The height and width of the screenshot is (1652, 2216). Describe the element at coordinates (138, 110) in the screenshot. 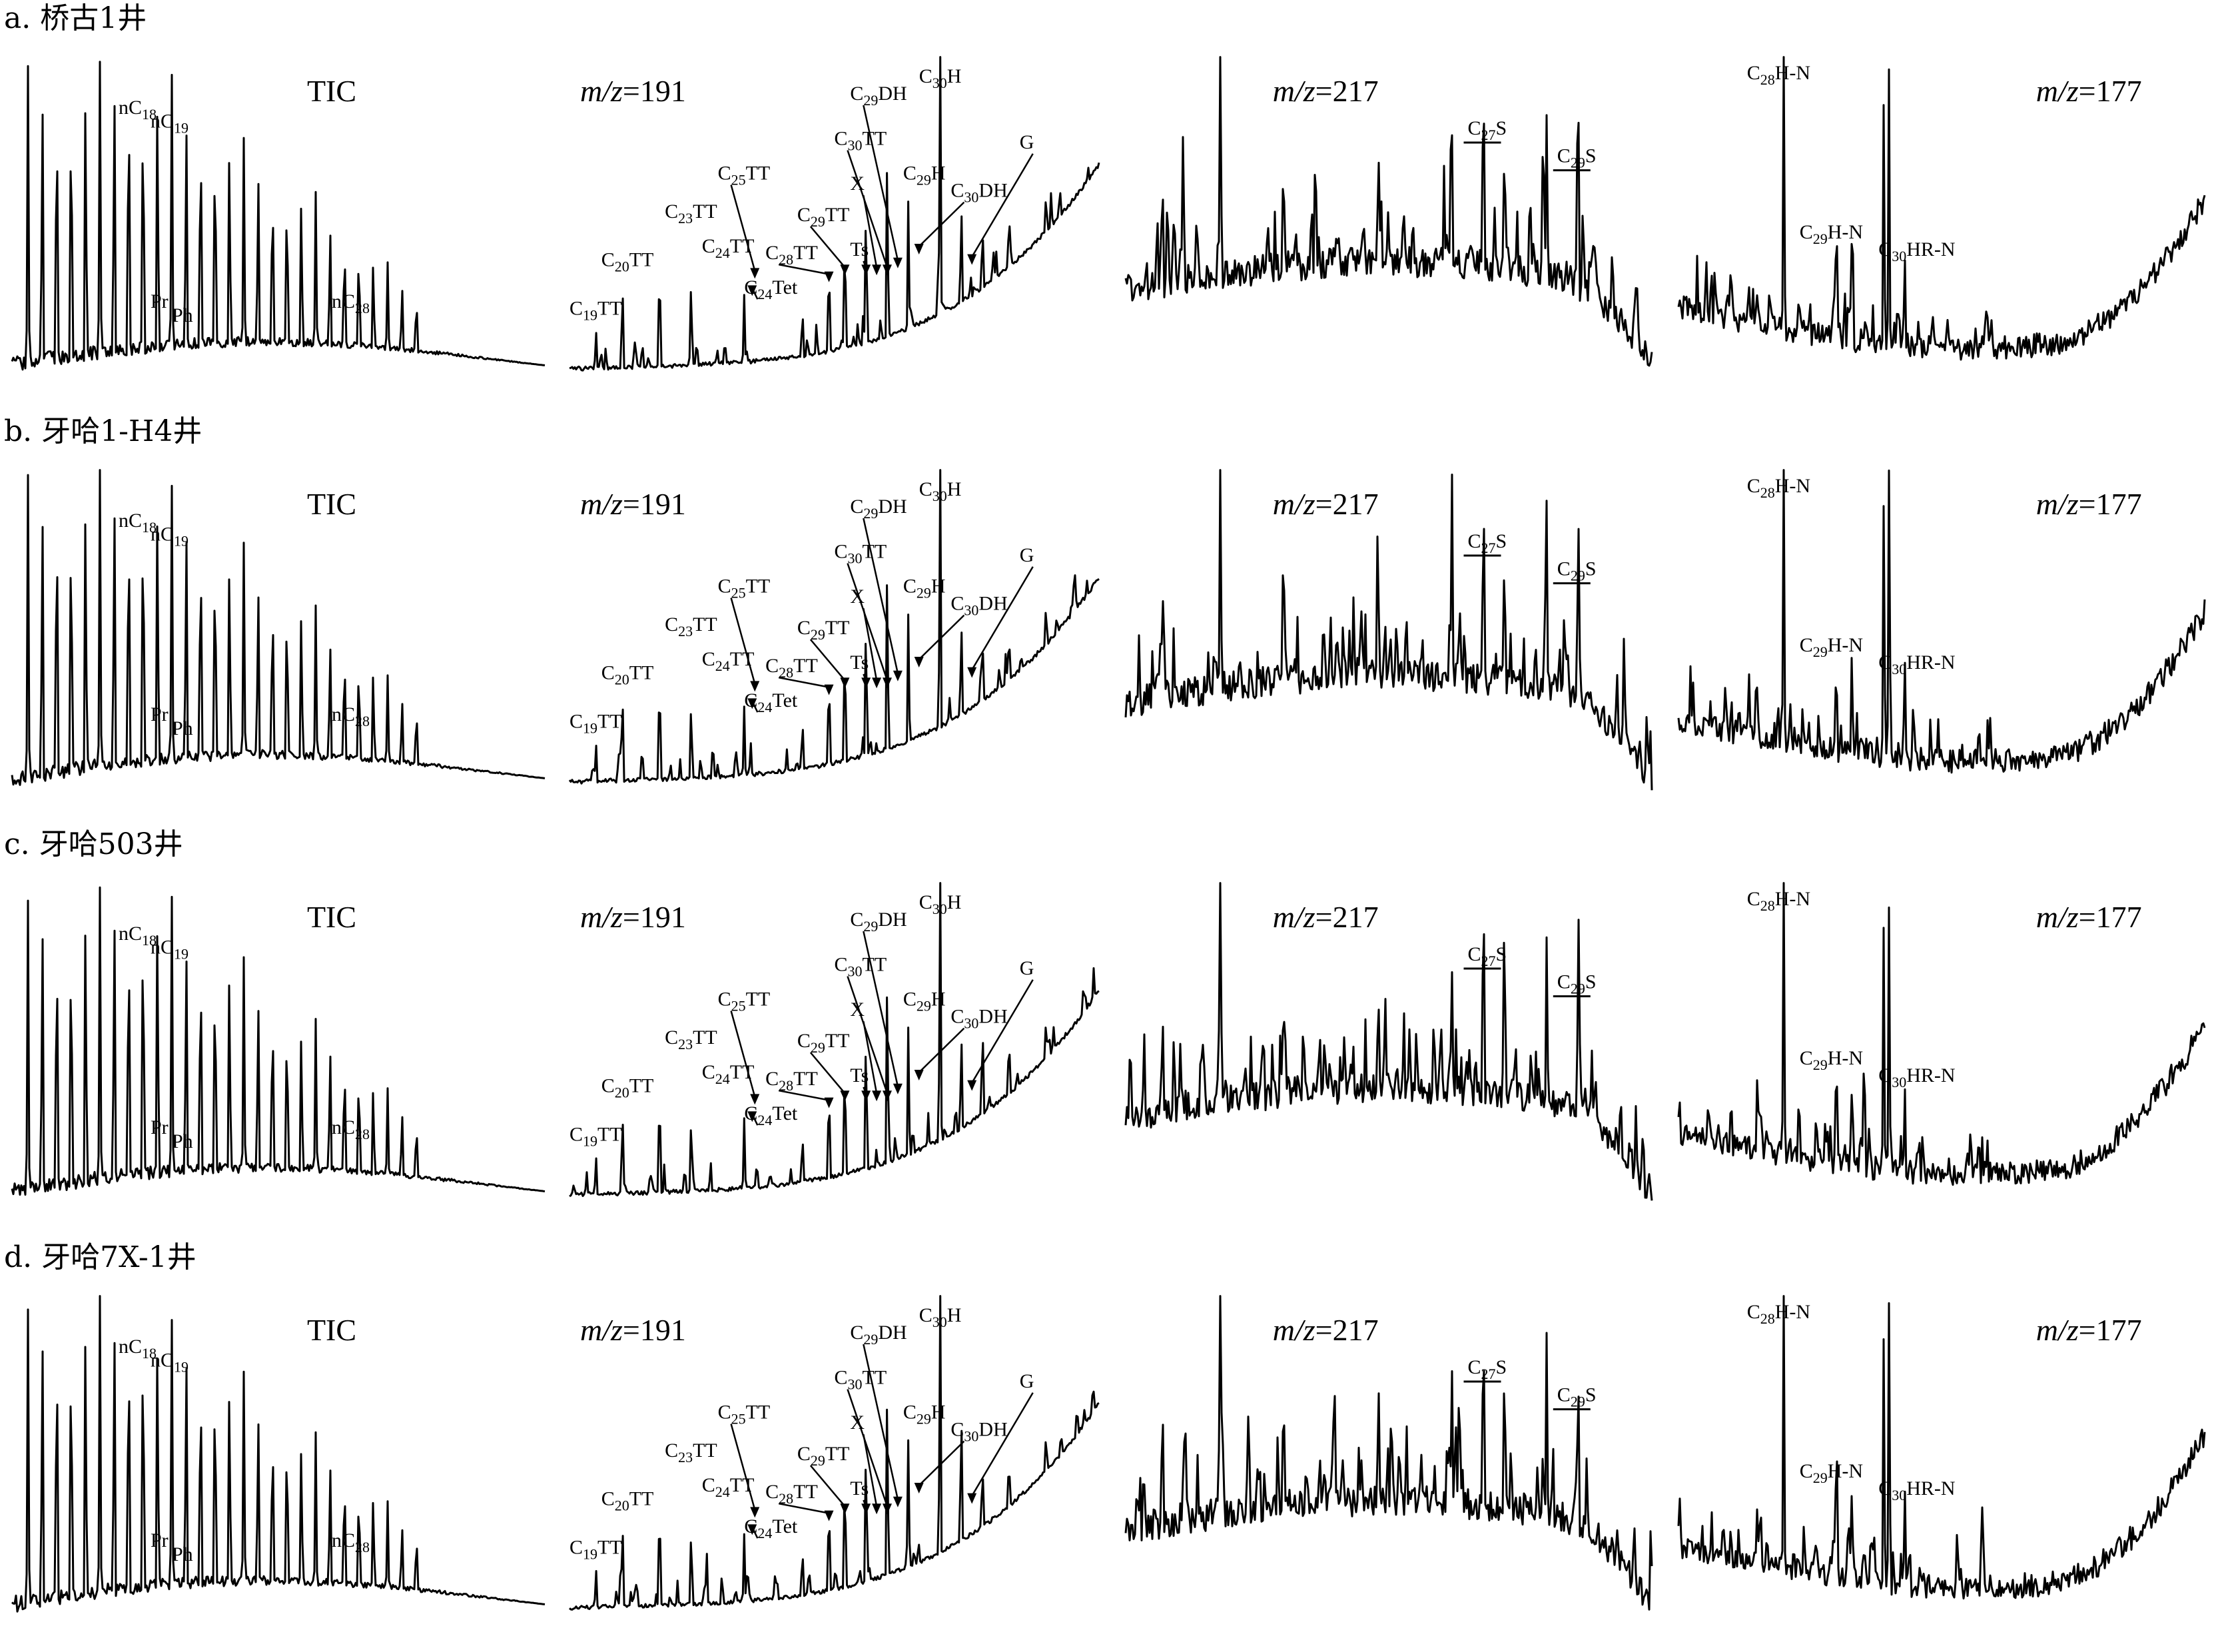

I see `peak-label-nc18: nC18` at that location.